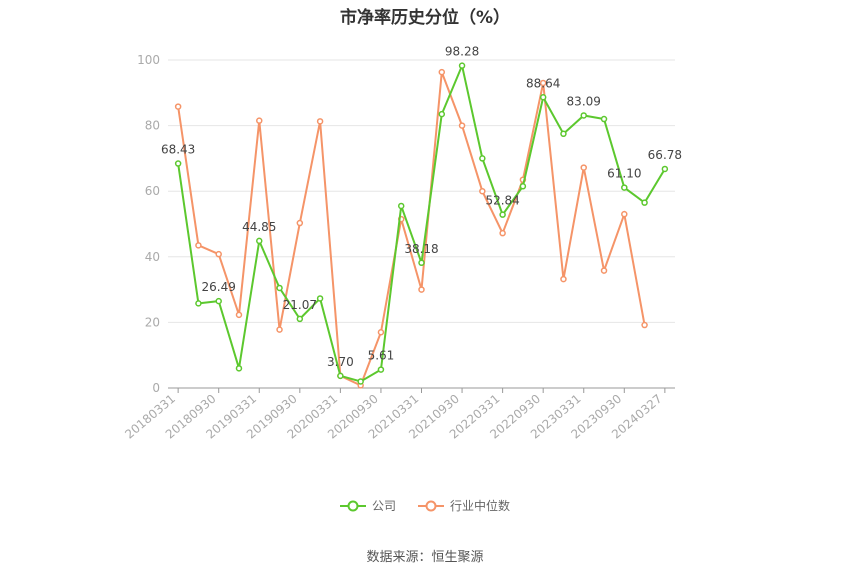 This screenshot has height=575, width=850. Describe the element at coordinates (381, 356) in the screenshot. I see `data-label: 5.61` at that location.